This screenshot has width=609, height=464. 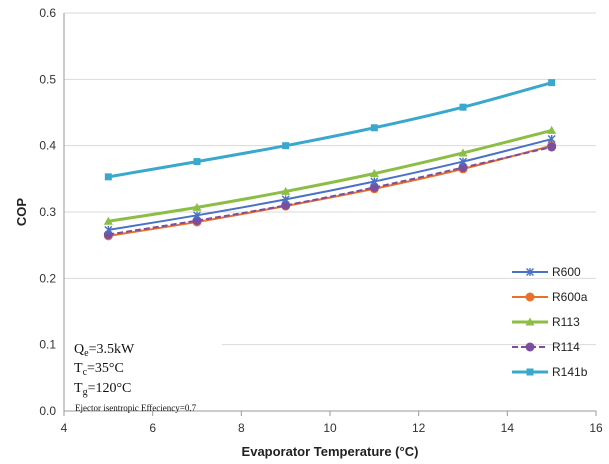 I want to click on series-line-r600a, so click(x=330, y=190).